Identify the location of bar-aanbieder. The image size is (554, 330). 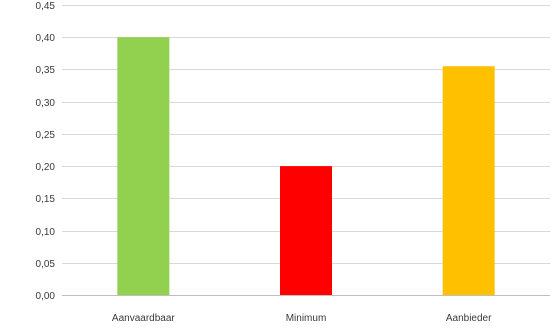
(468, 180).